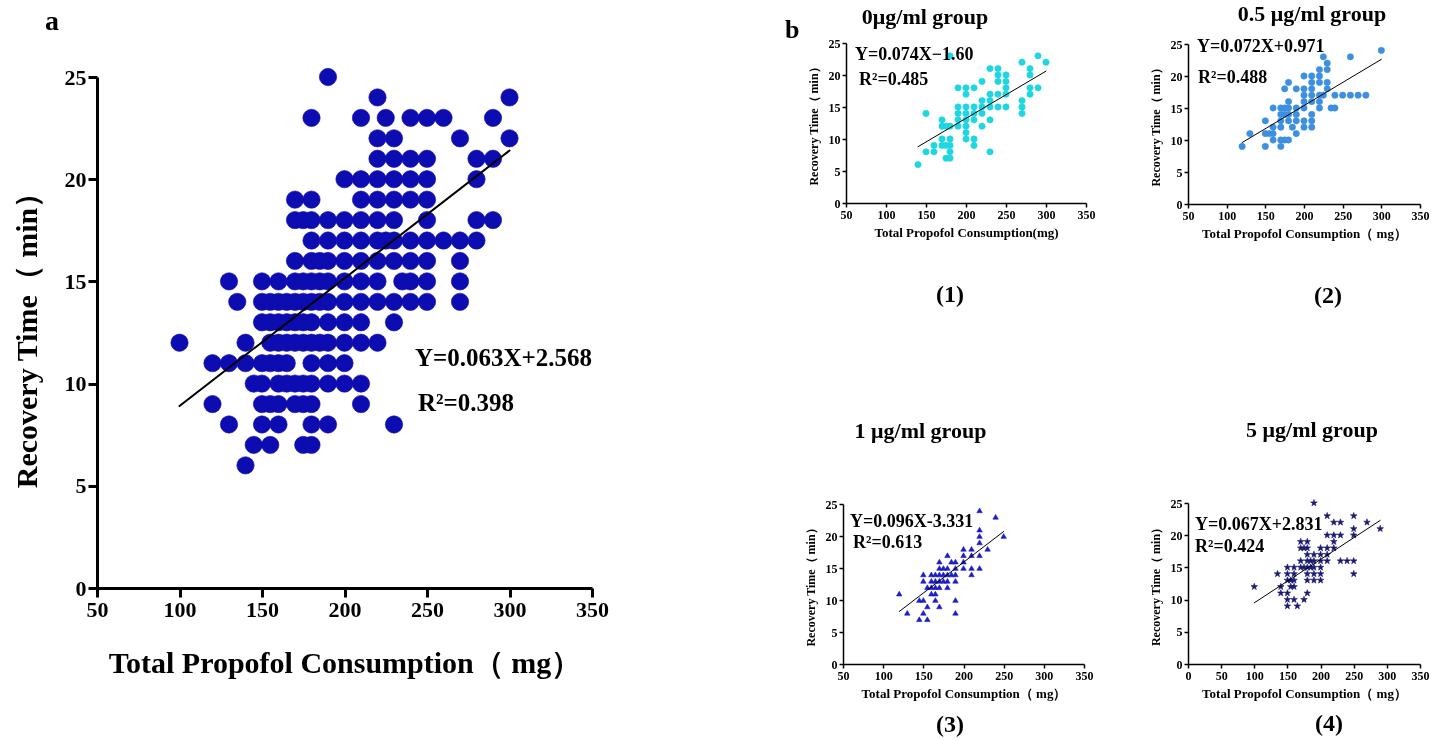 This screenshot has height=740, width=1437. I want to click on annotation: Y=0.067X+2.831, so click(1259, 524).